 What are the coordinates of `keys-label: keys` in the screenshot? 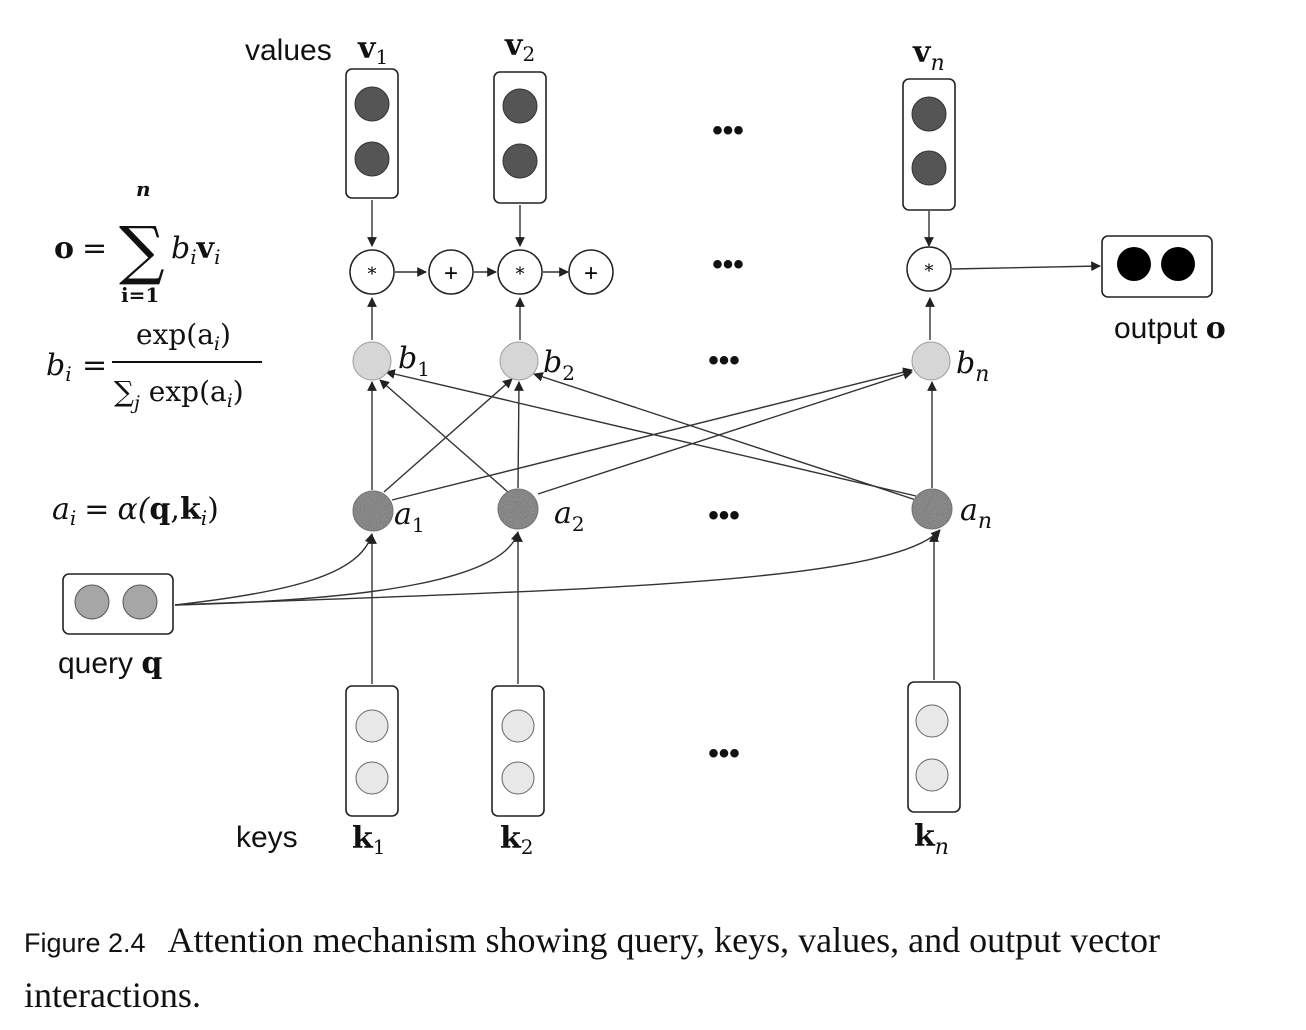 It's located at (267, 837).